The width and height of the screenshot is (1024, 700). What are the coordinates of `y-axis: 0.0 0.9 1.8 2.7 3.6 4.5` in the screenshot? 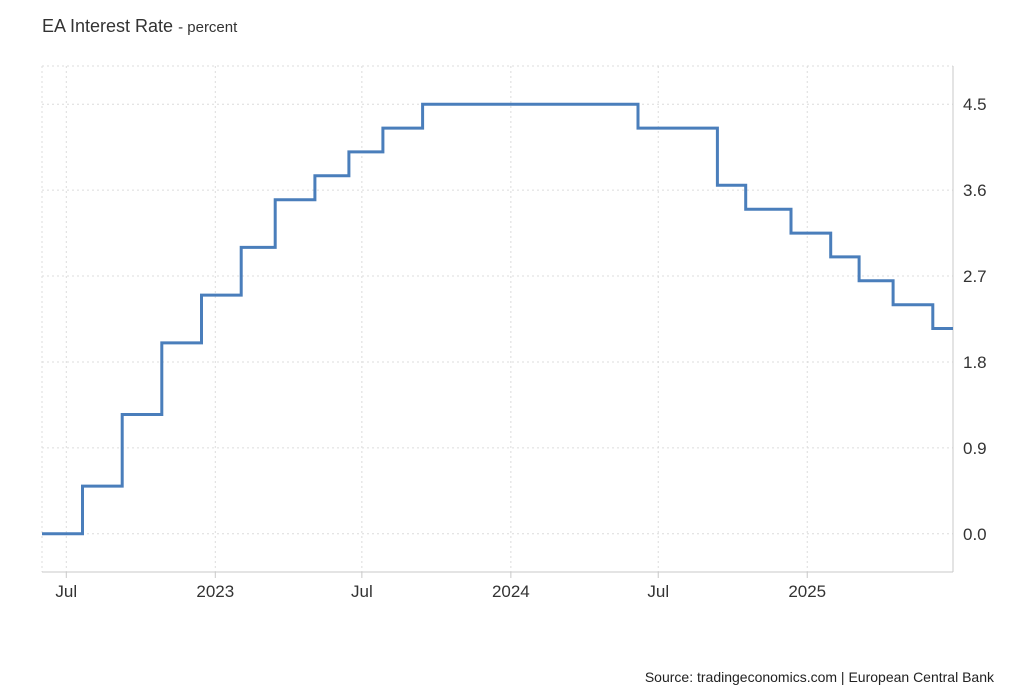 It's located at (975, 319).